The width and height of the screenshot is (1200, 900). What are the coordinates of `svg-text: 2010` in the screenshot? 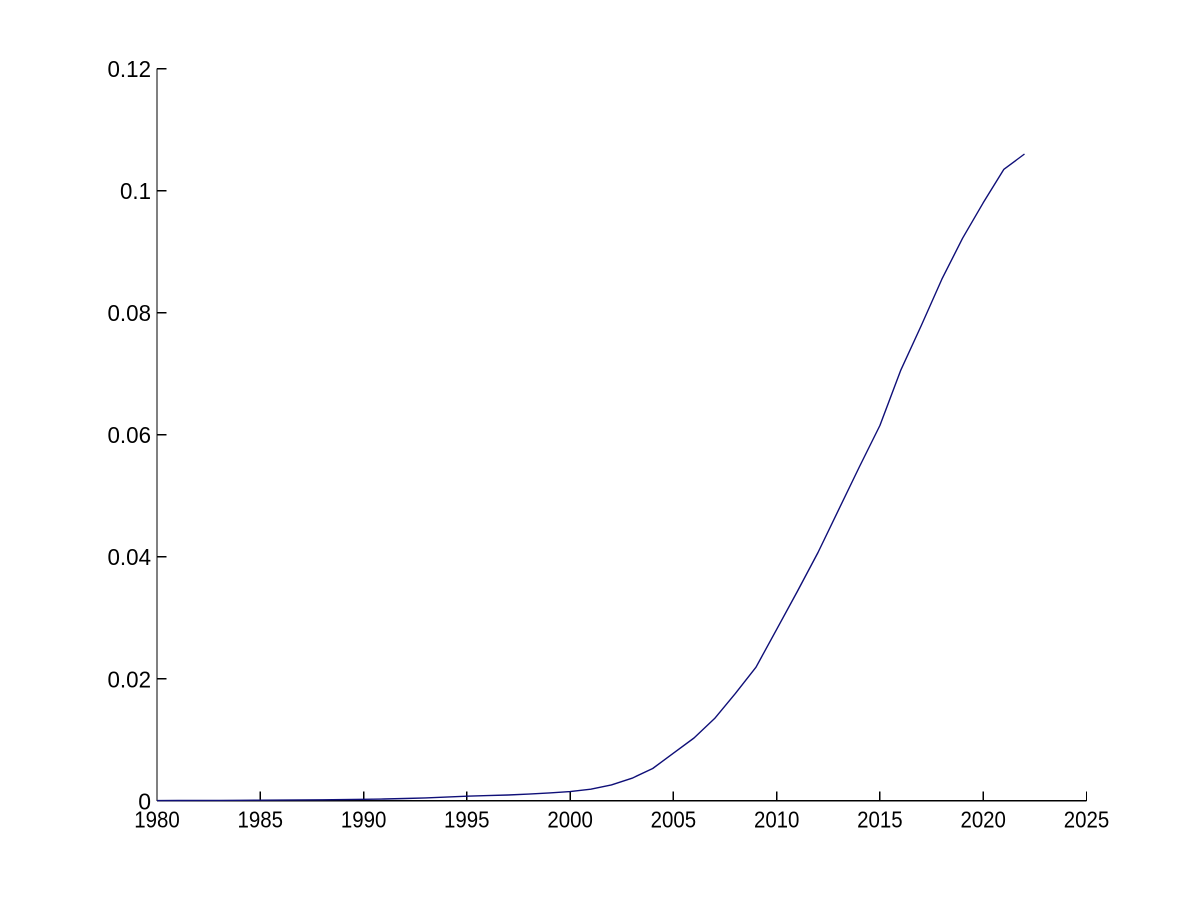 It's located at (777, 820).